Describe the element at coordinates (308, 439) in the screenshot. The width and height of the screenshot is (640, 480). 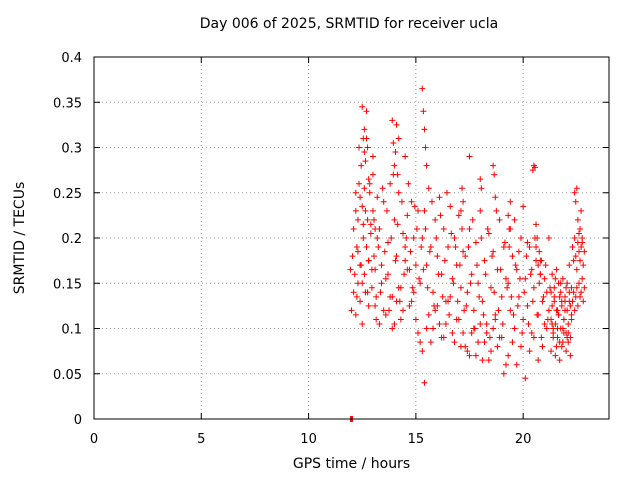
I see `x-tick-label: 10` at that location.